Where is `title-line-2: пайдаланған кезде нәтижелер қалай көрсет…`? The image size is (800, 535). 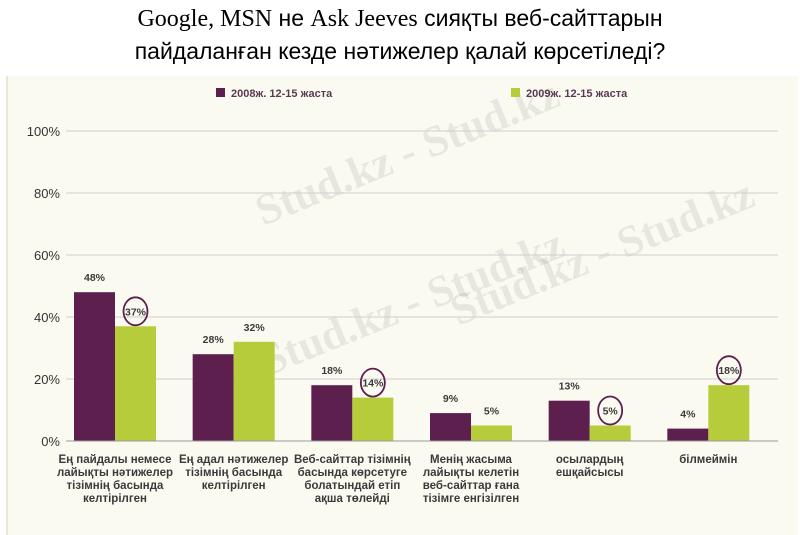
title-line-2: пайдаланған кезде нәтижелер қалай көрсет… is located at coordinates (400, 51).